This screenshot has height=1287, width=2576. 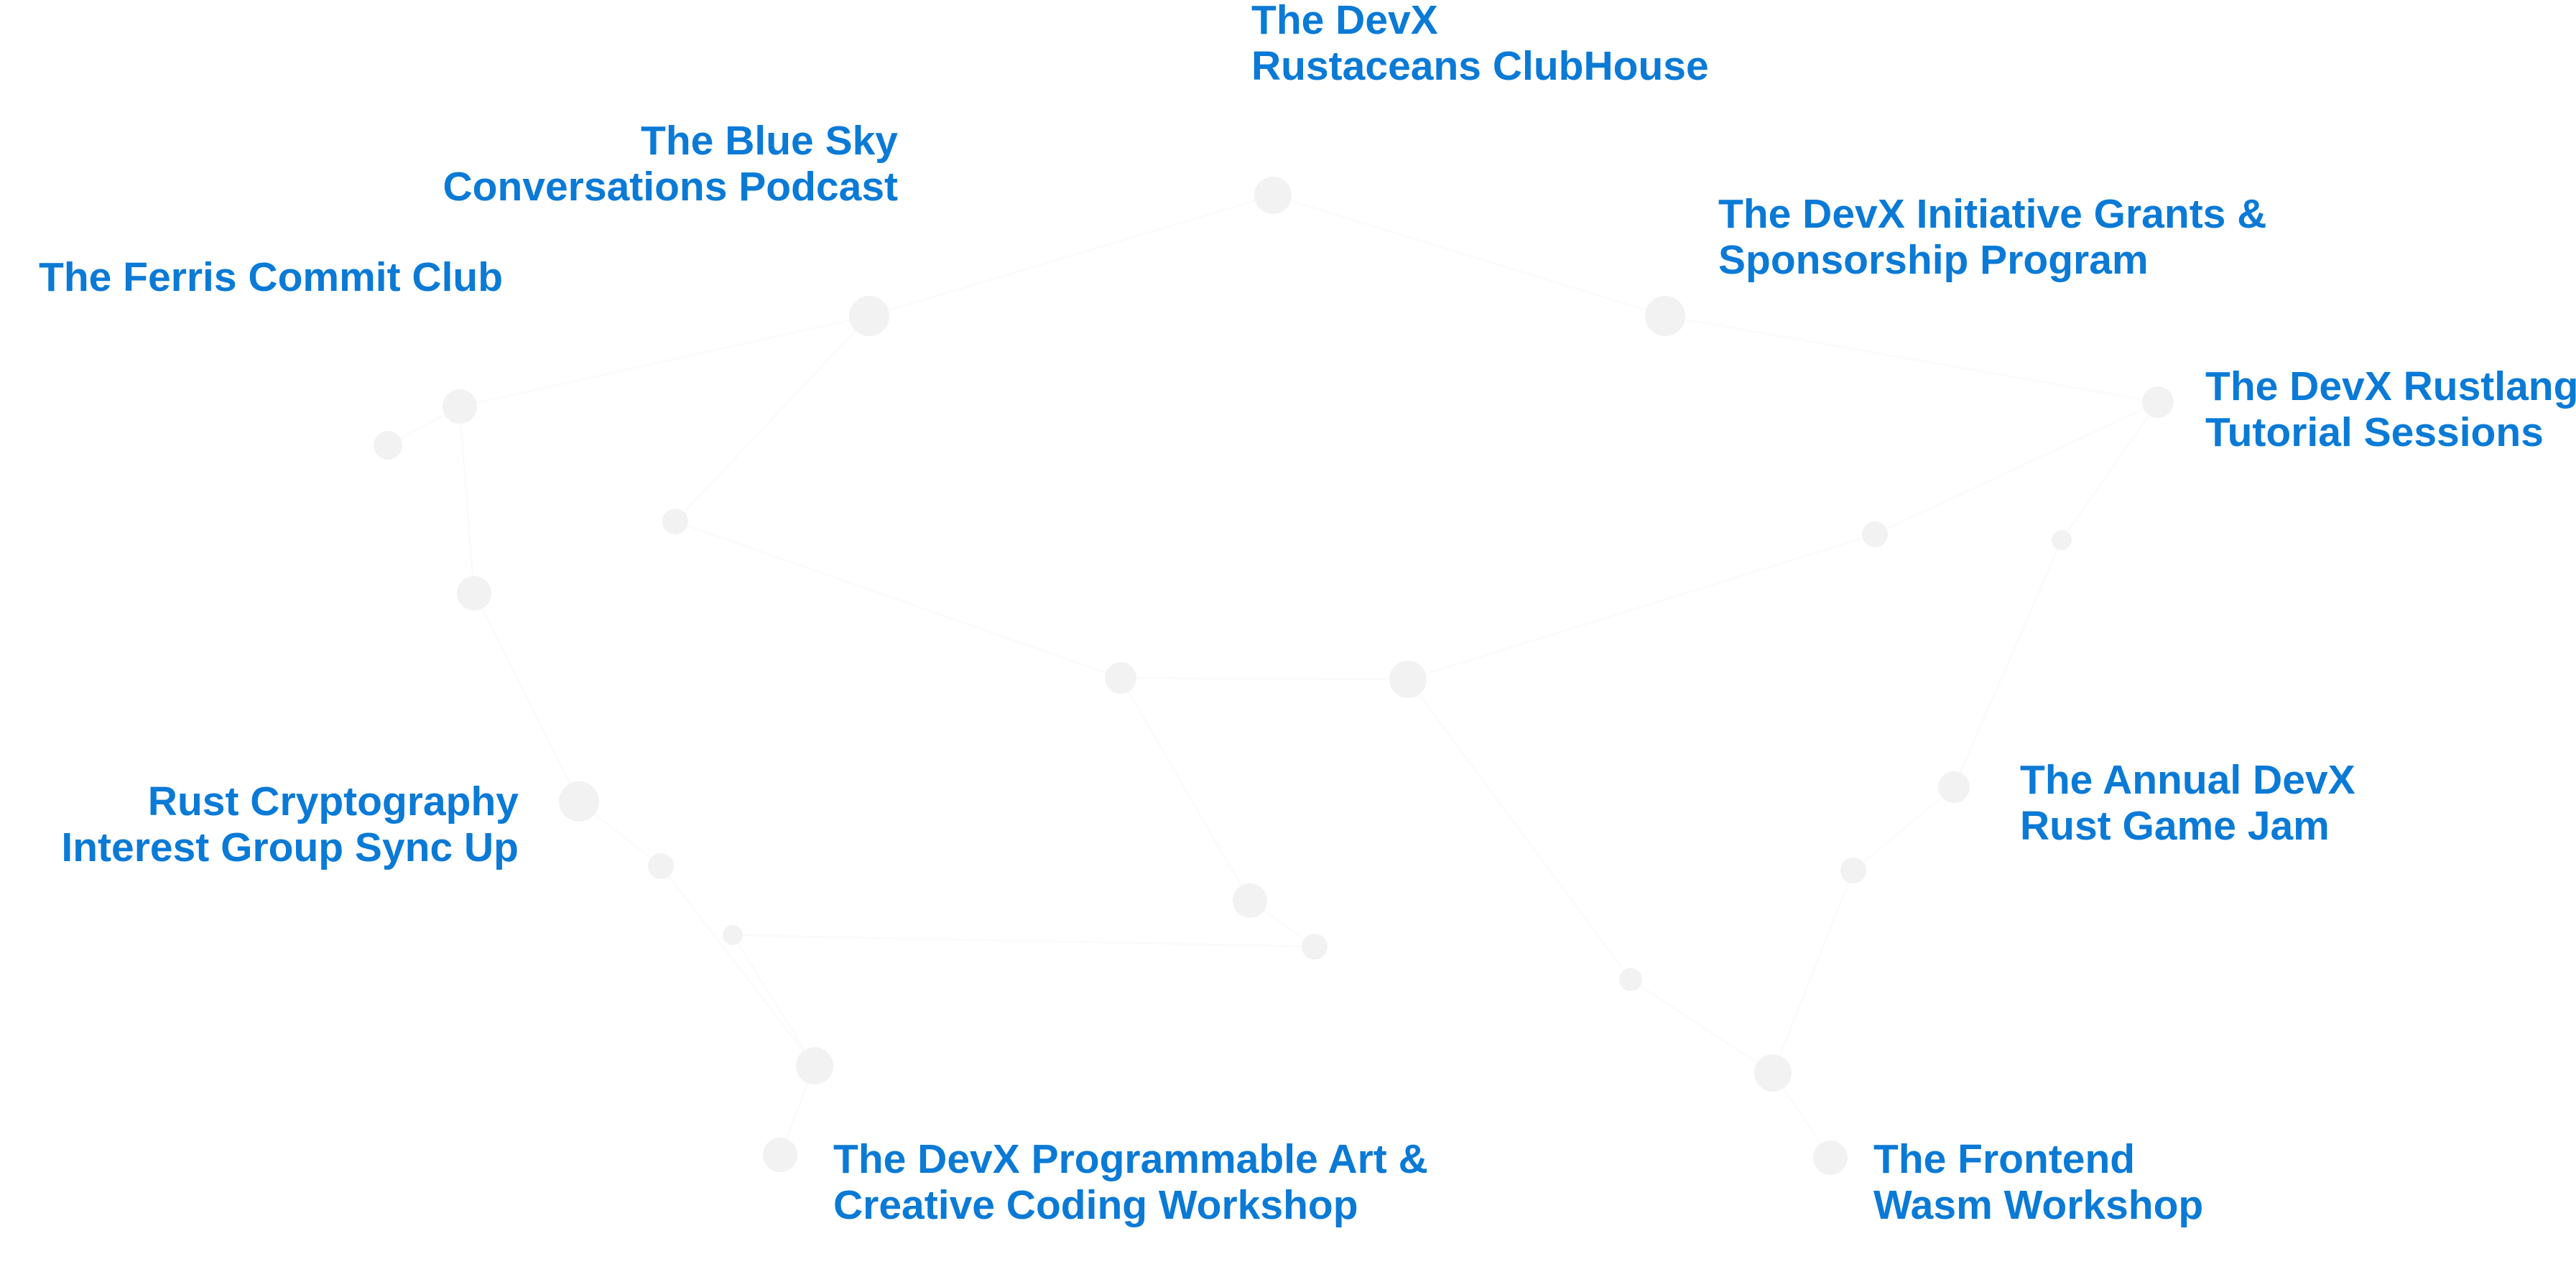 I want to click on label-rustaceans-clubhouse: The DevX Rustaceans ClubHouse, so click(x=1480, y=44).